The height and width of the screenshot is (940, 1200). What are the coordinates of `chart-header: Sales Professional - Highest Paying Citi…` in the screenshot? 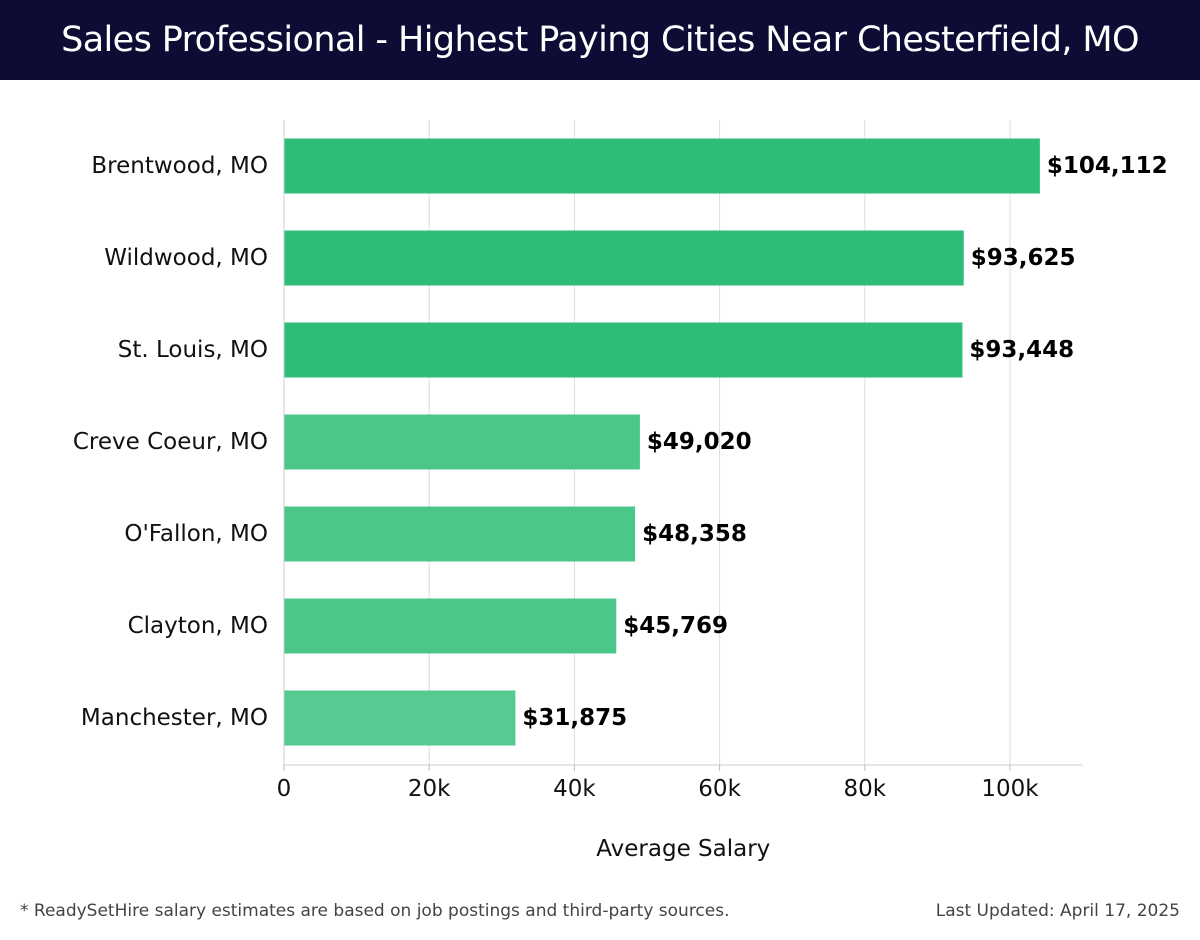 It's located at (600, 40).